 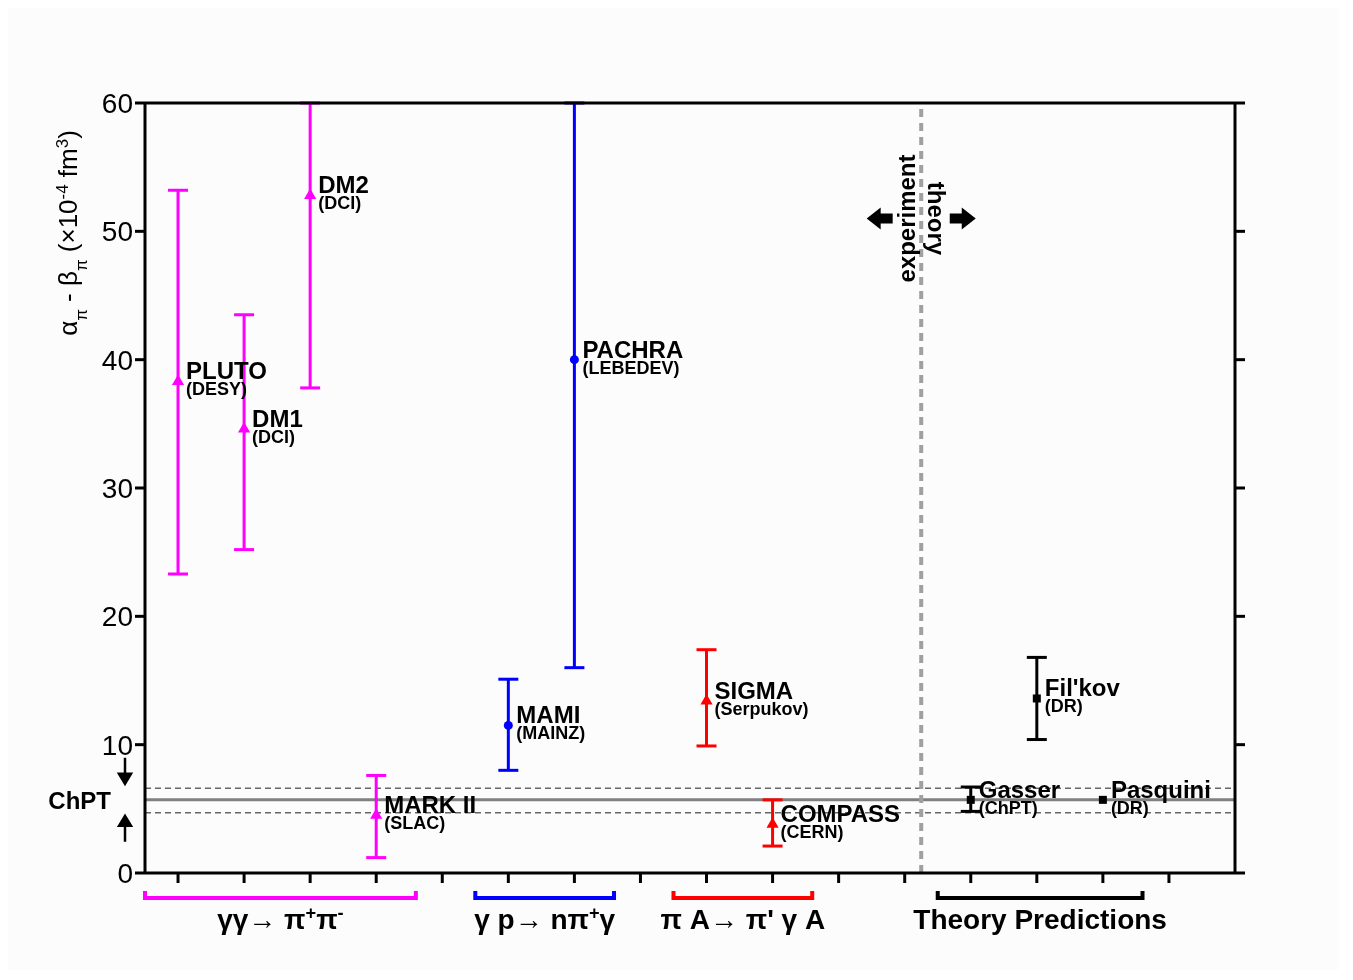 I want to click on y-tick-label: 10, so click(x=117, y=745).